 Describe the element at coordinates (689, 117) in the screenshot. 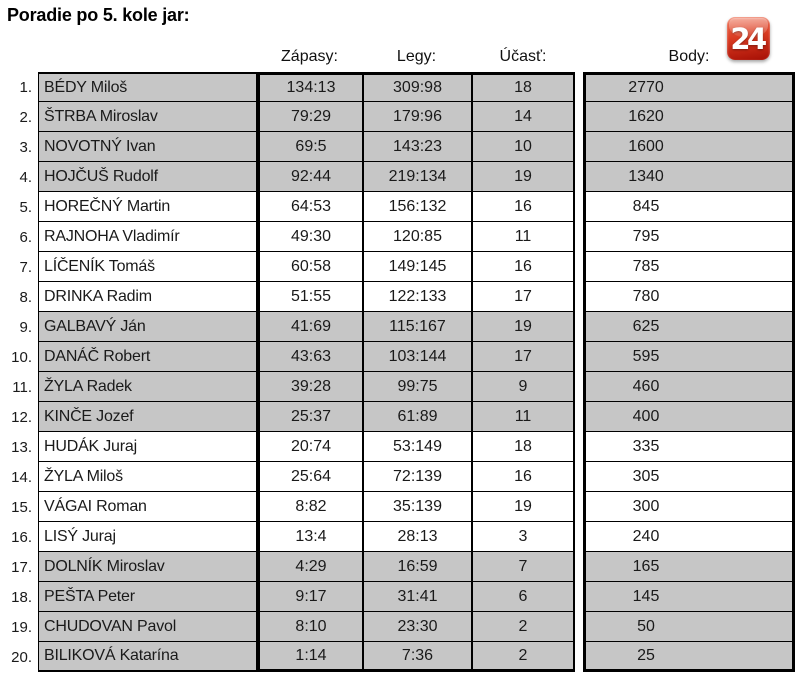

I see `cell-body: 1620` at that location.